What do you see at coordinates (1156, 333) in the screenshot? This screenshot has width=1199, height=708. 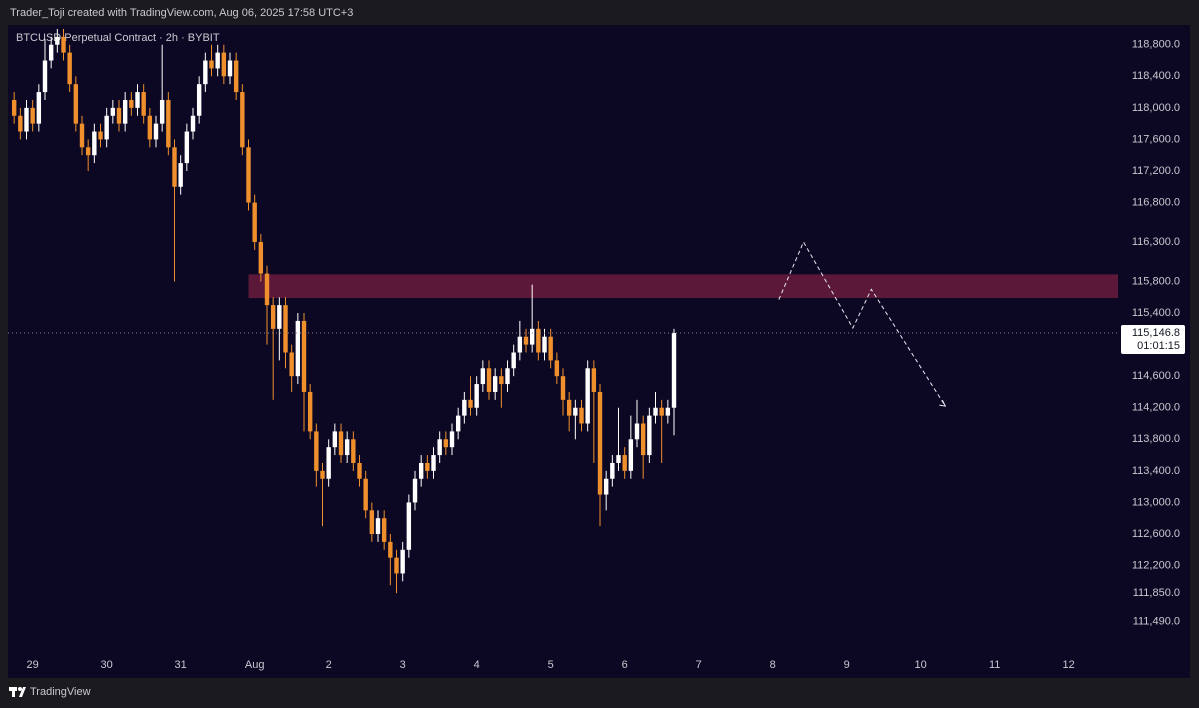 I see `last-price-label: 115,146.8` at bounding box center [1156, 333].